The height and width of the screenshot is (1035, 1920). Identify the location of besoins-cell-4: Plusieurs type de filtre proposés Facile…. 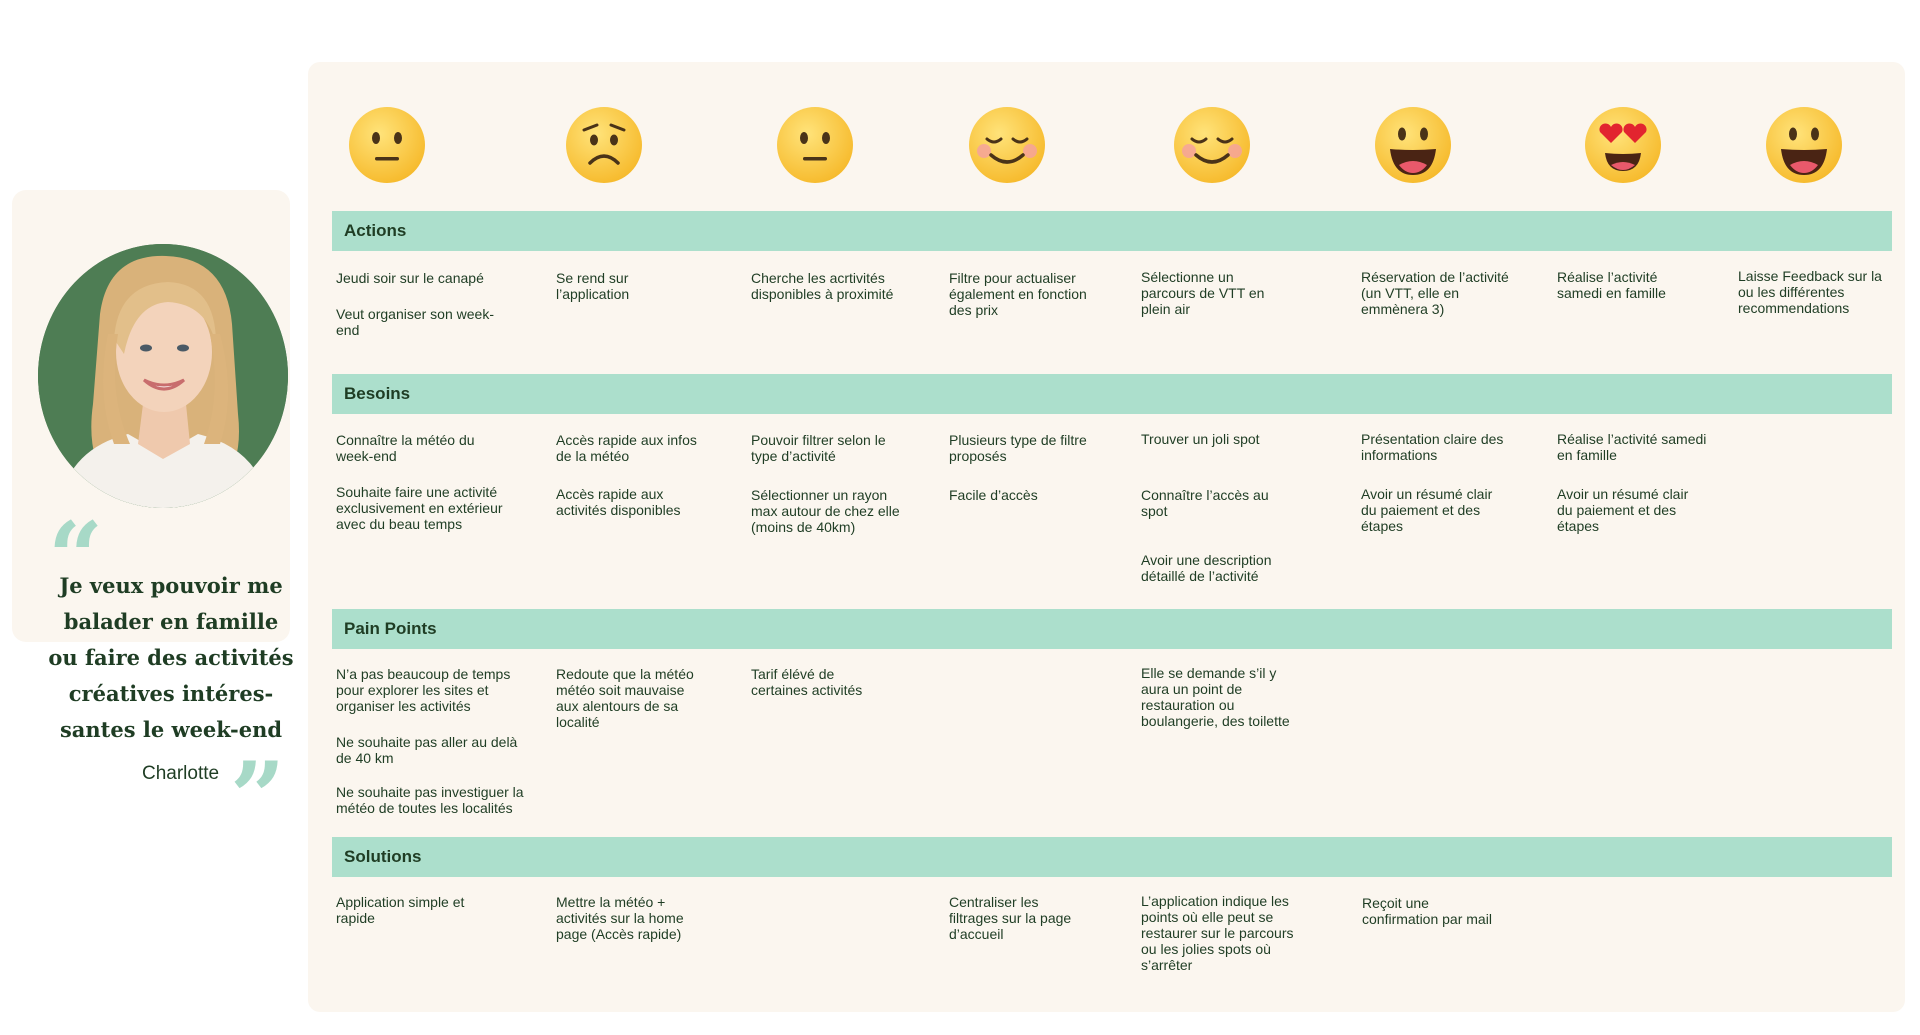
(1018, 467).